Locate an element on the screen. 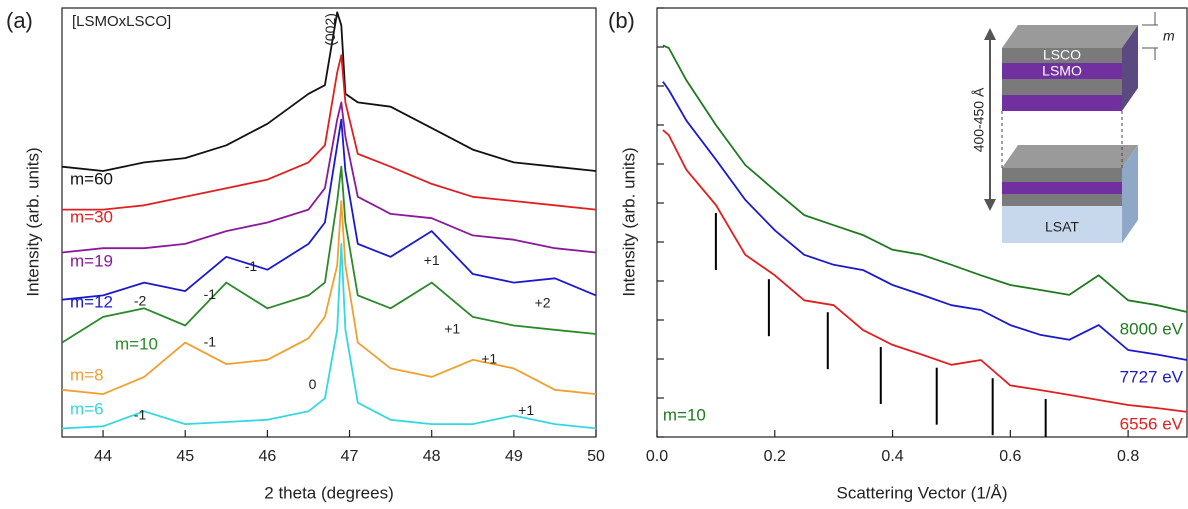  series-label: m=6 is located at coordinates (87, 408).